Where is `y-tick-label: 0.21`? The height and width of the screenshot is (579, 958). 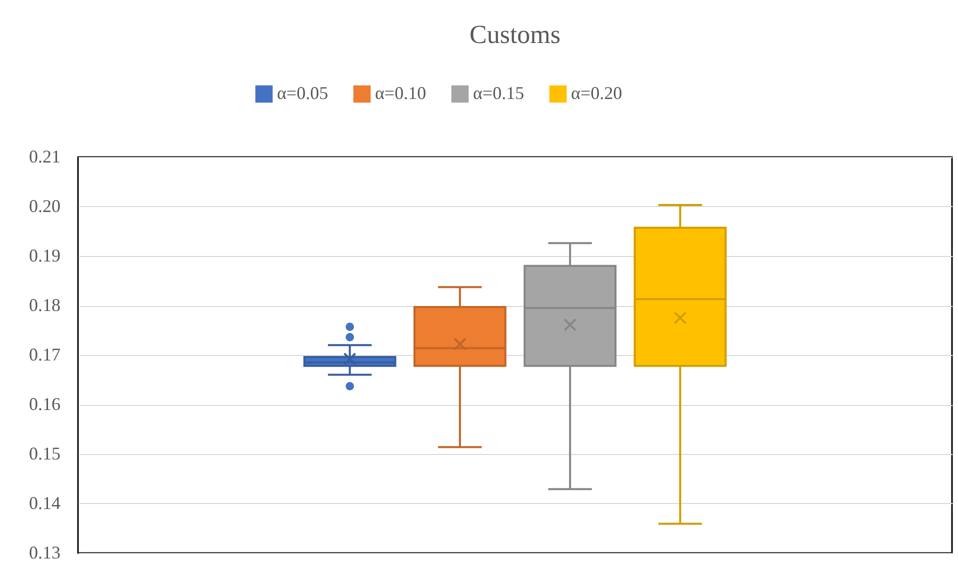
y-tick-label: 0.21 is located at coordinates (44, 156).